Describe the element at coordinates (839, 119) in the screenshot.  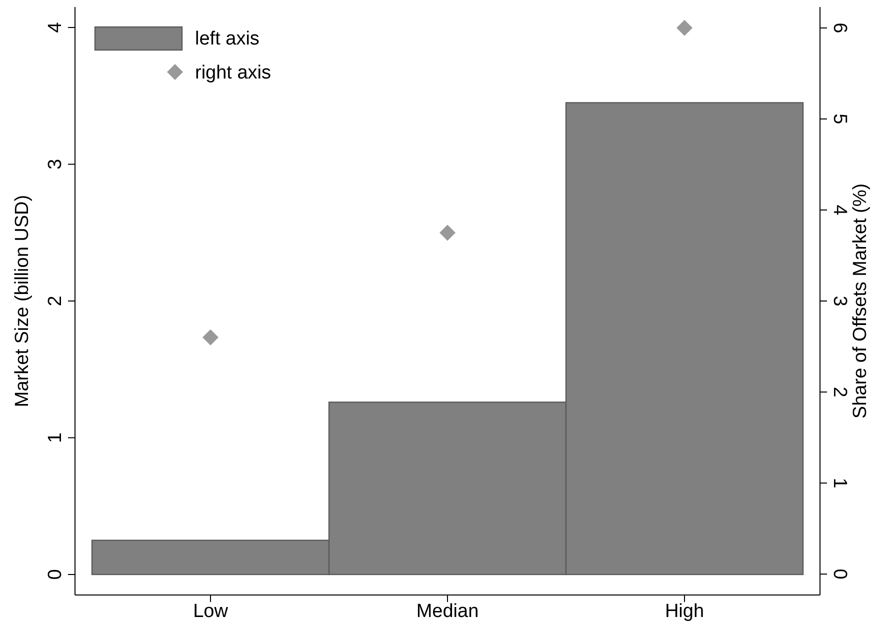
I see `y2-tick-label: 5` at that location.